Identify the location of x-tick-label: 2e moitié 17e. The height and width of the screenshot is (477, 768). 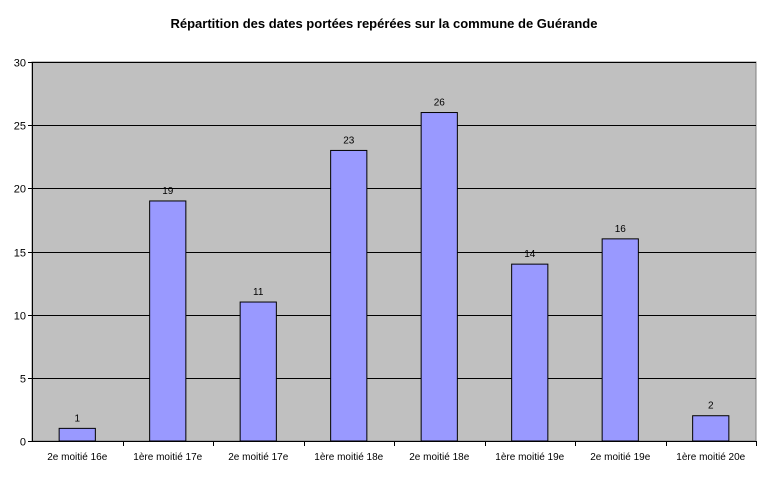
(258, 457).